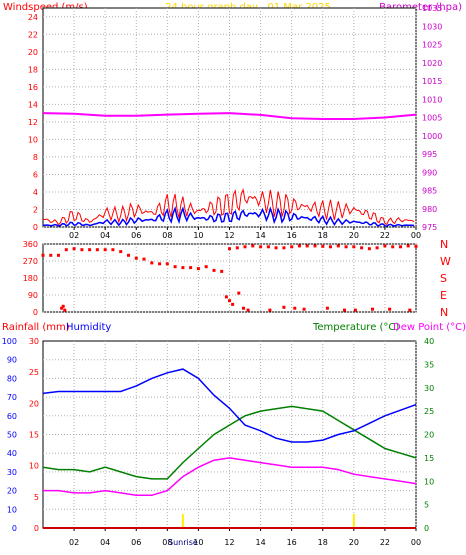  What do you see at coordinates (12, 491) in the screenshot?
I see `humidity-y-tick-label: 20` at bounding box center [12, 491].